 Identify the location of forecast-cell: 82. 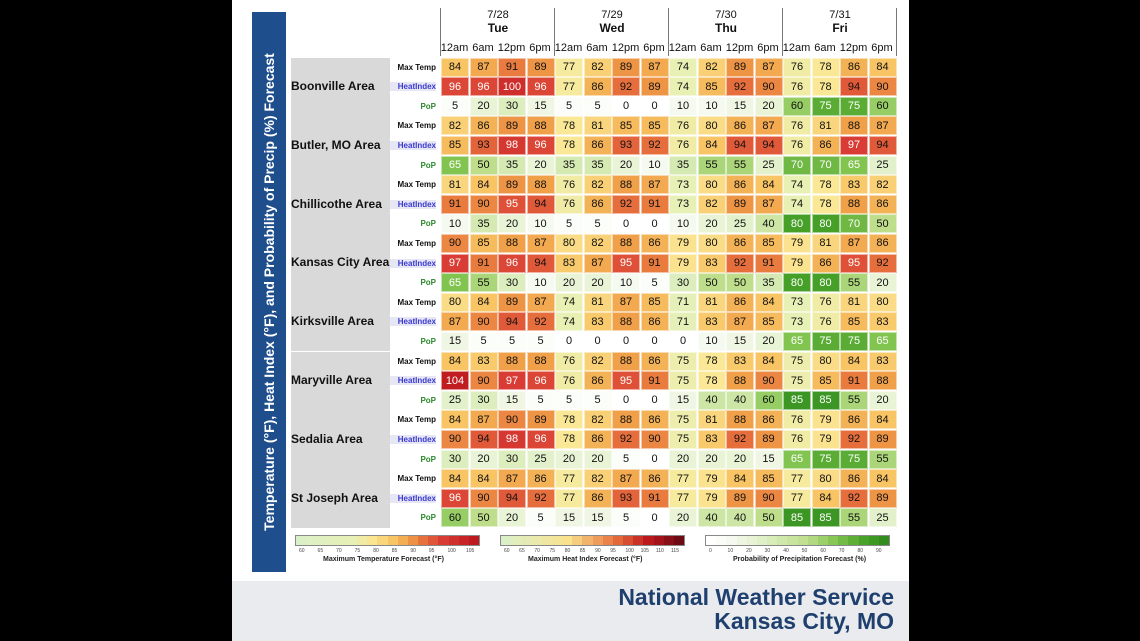
(711, 67).